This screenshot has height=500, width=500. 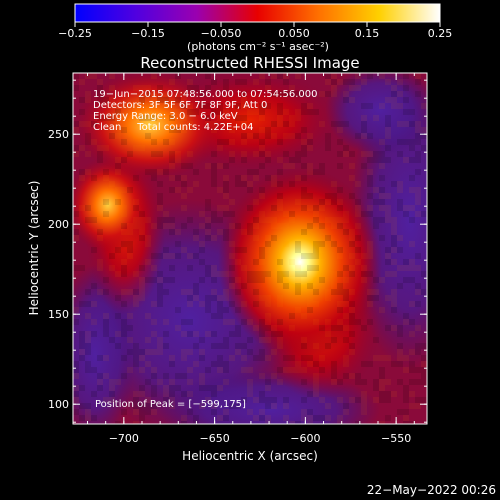 I want to click on y-axis-label: Heliocentric Y (arcsec), so click(x=34, y=248).